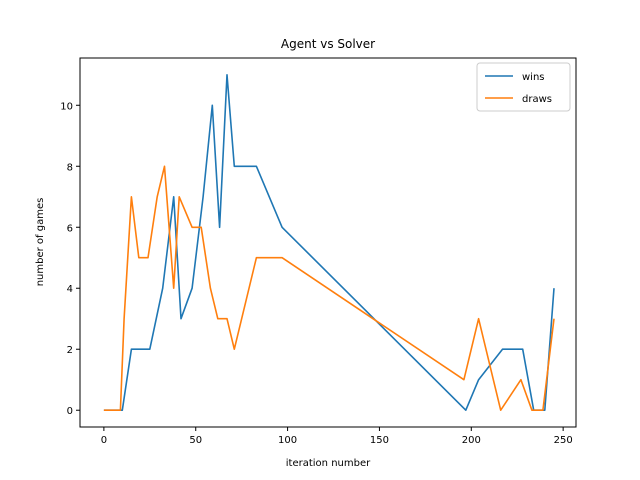 The image size is (640, 480). Describe the element at coordinates (533, 77) in the screenshot. I see `legend-label-wins: wins` at that location.